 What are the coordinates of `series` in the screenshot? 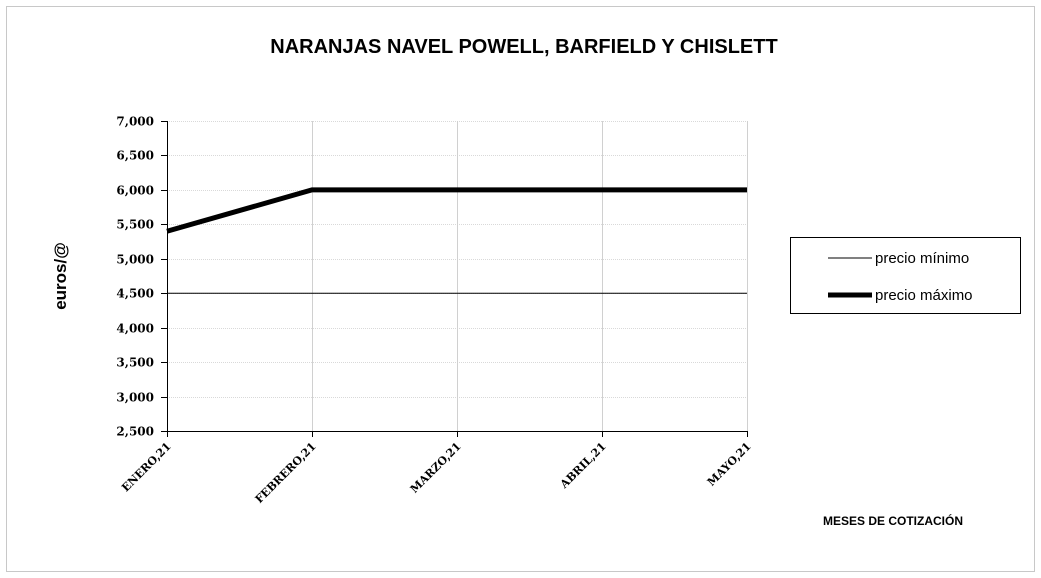 It's located at (456, 240).